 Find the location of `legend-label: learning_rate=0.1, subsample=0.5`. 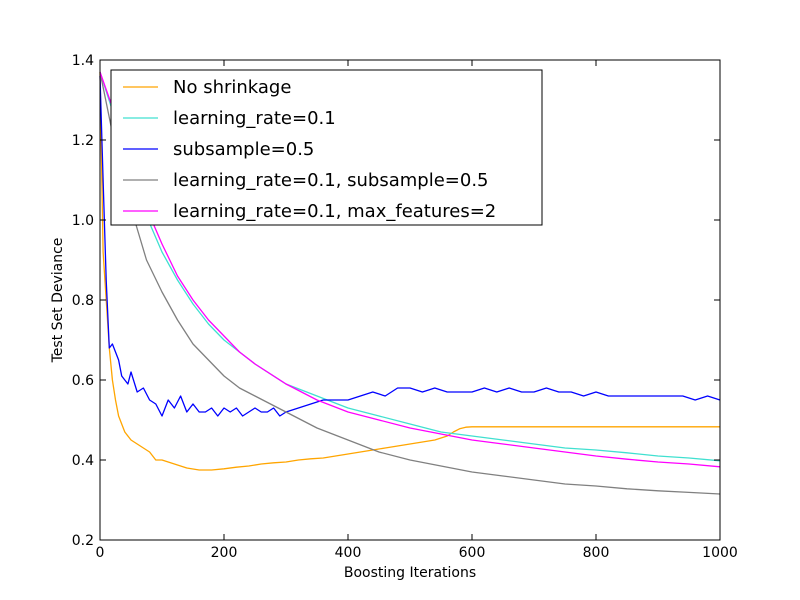

legend-label: learning_rate=0.1, subsample=0.5 is located at coordinates (331, 180).